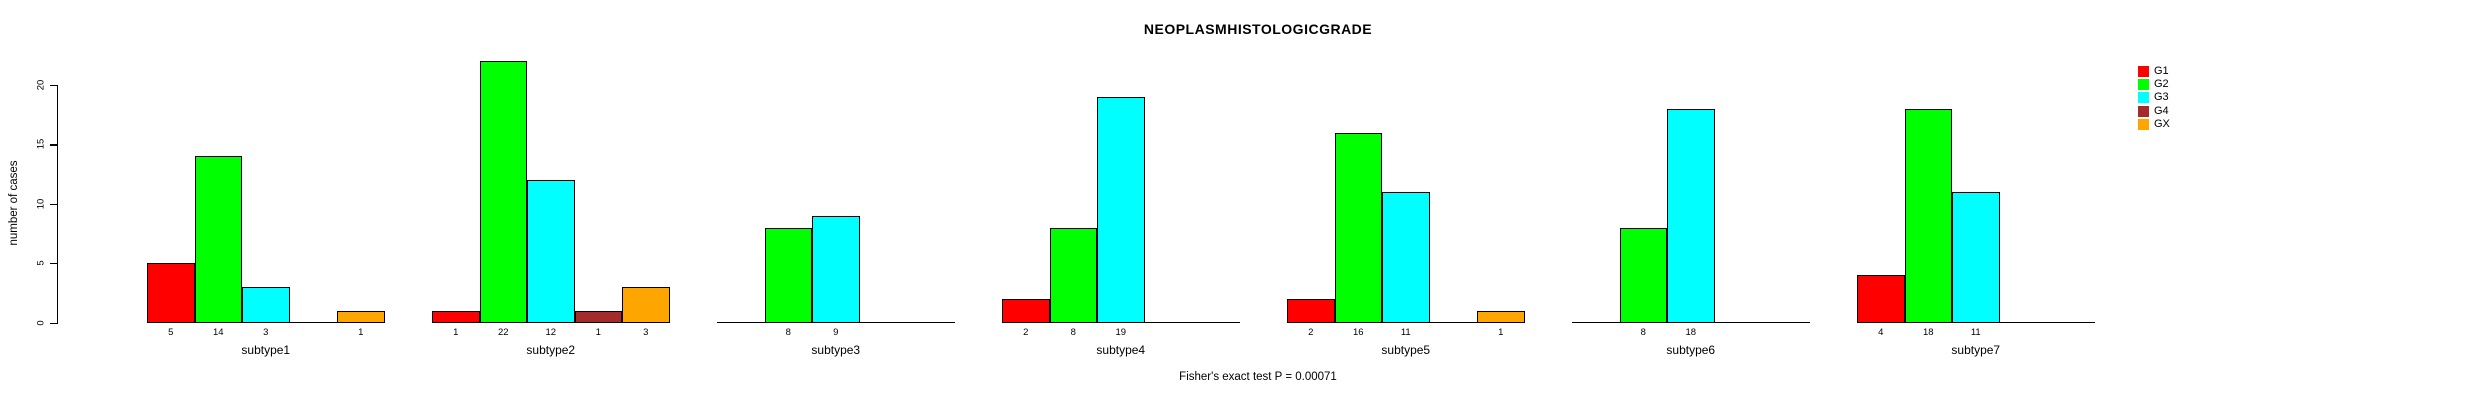 The height and width of the screenshot is (400, 2490). Describe the element at coordinates (836, 332) in the screenshot. I see `bar-value-label: 9` at that location.